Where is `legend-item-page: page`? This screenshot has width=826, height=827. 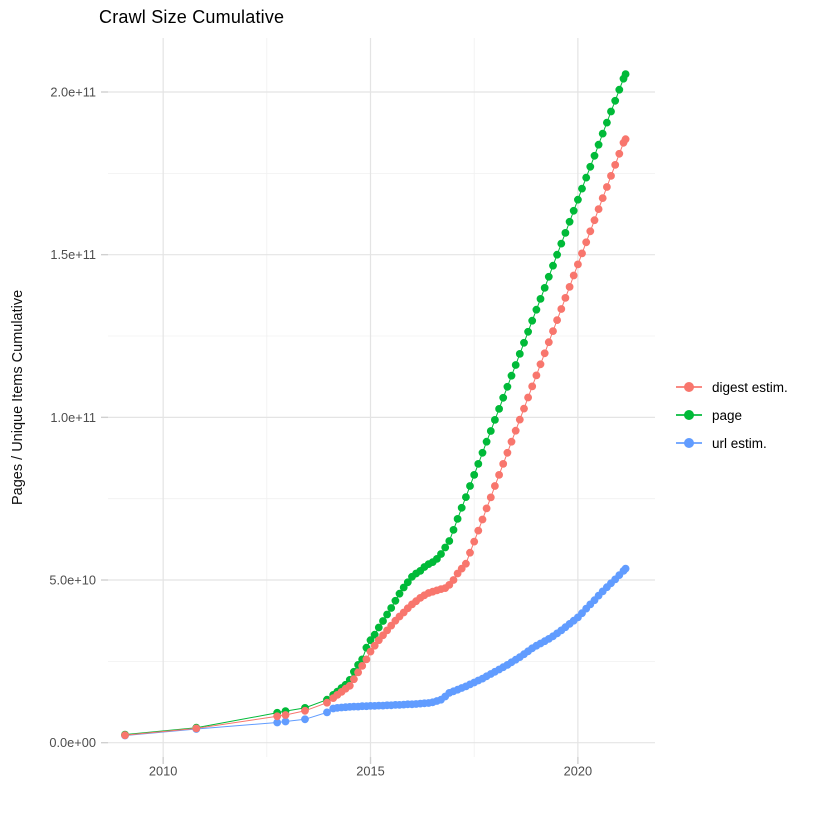
legend-item-page: page is located at coordinates (732, 415).